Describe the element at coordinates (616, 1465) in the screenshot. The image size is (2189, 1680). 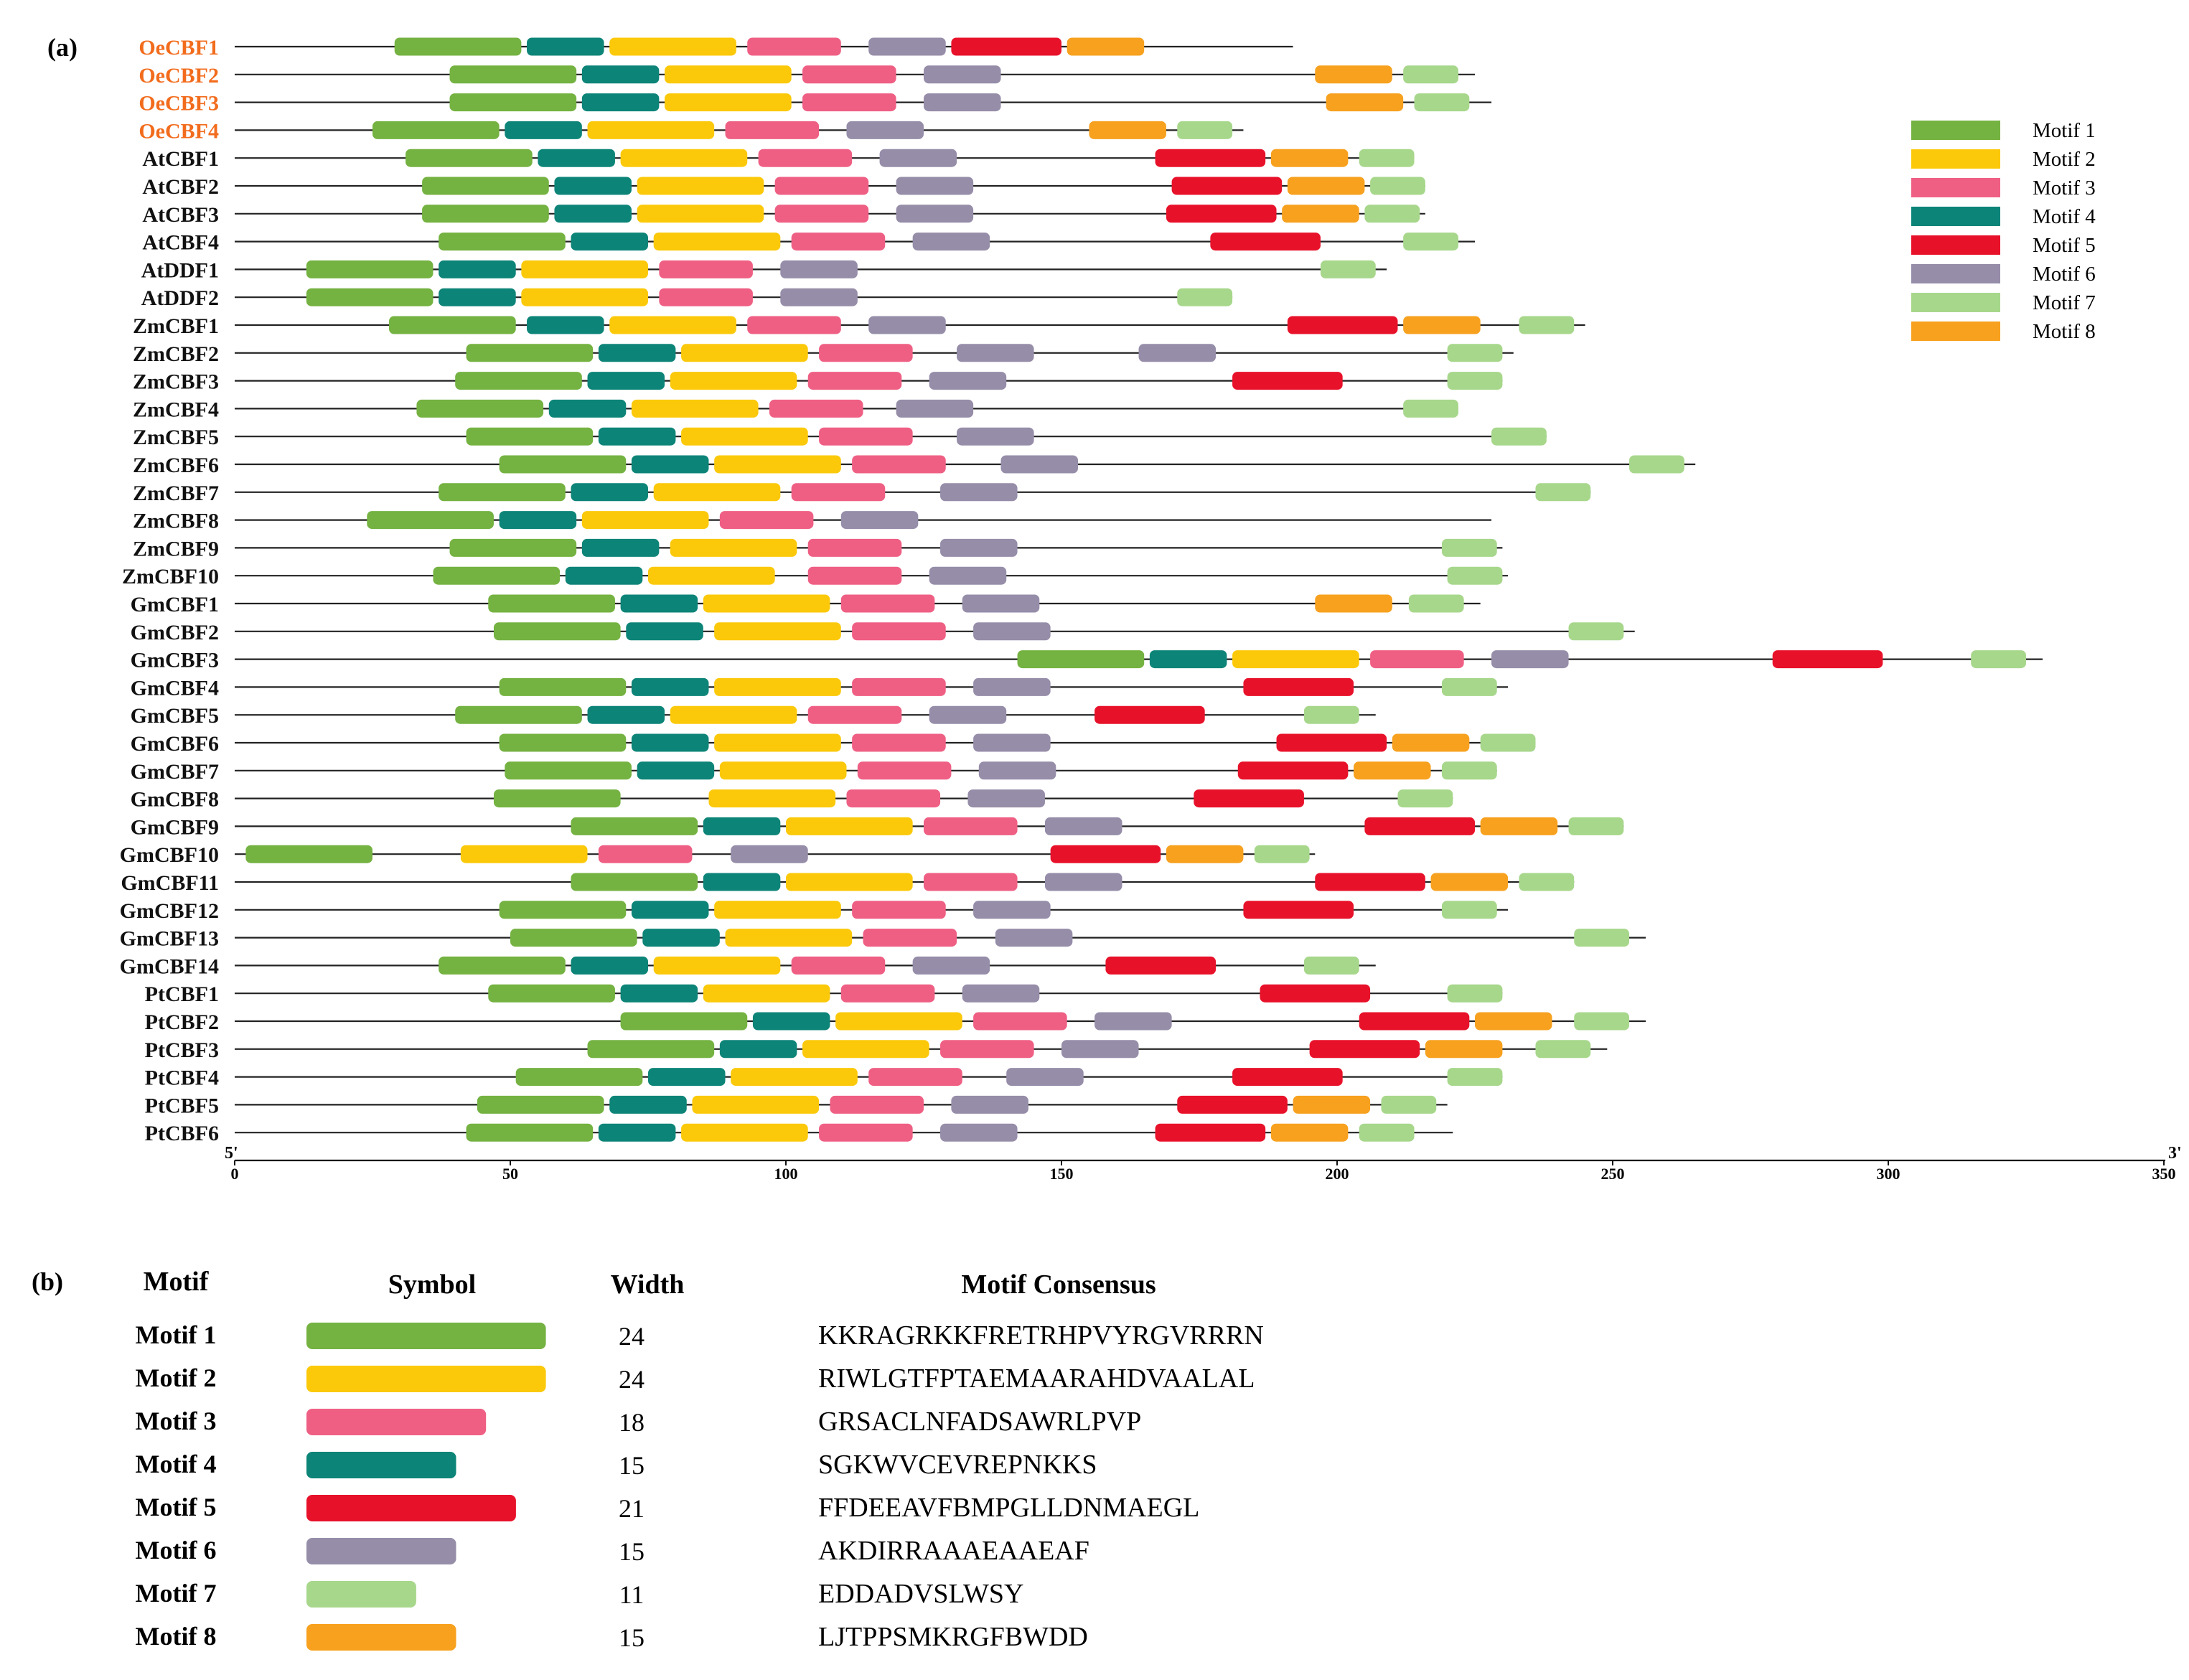
I see `table-row: Motif 4 15 SGKWVCEVREPNKKS` at that location.